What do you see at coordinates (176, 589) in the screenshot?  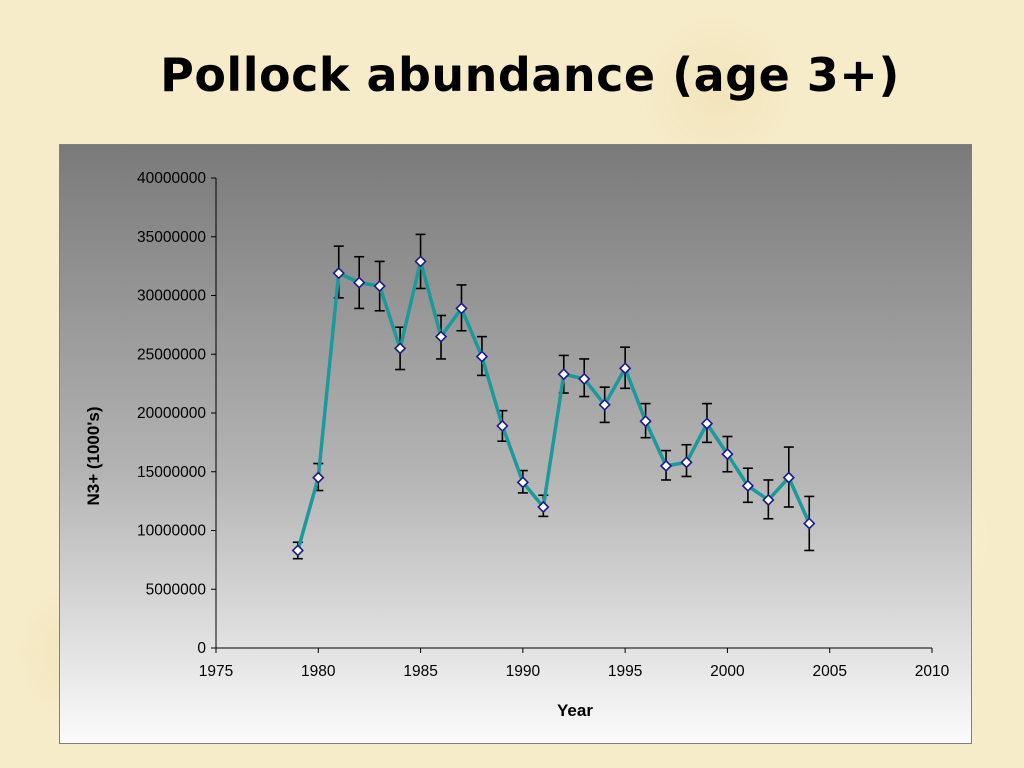 I see `y-tick-label: 5000000` at bounding box center [176, 589].